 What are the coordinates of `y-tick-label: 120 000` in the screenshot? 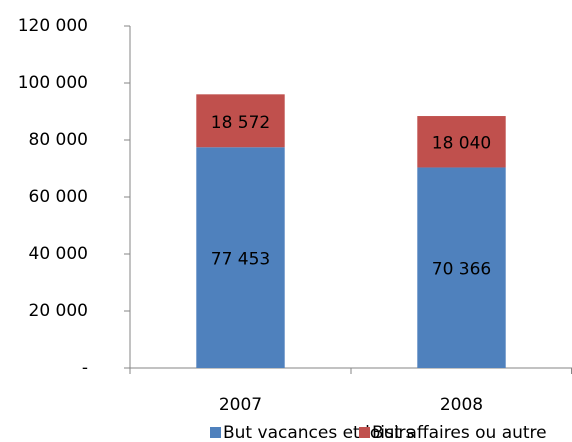 It's located at (53, 26).